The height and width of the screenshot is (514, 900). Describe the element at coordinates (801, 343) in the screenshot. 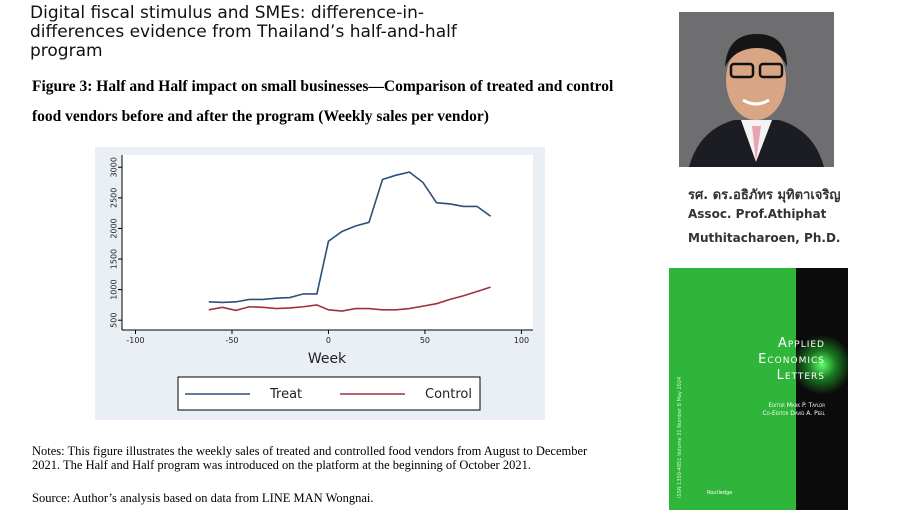

I see `cover-title: Applied` at that location.